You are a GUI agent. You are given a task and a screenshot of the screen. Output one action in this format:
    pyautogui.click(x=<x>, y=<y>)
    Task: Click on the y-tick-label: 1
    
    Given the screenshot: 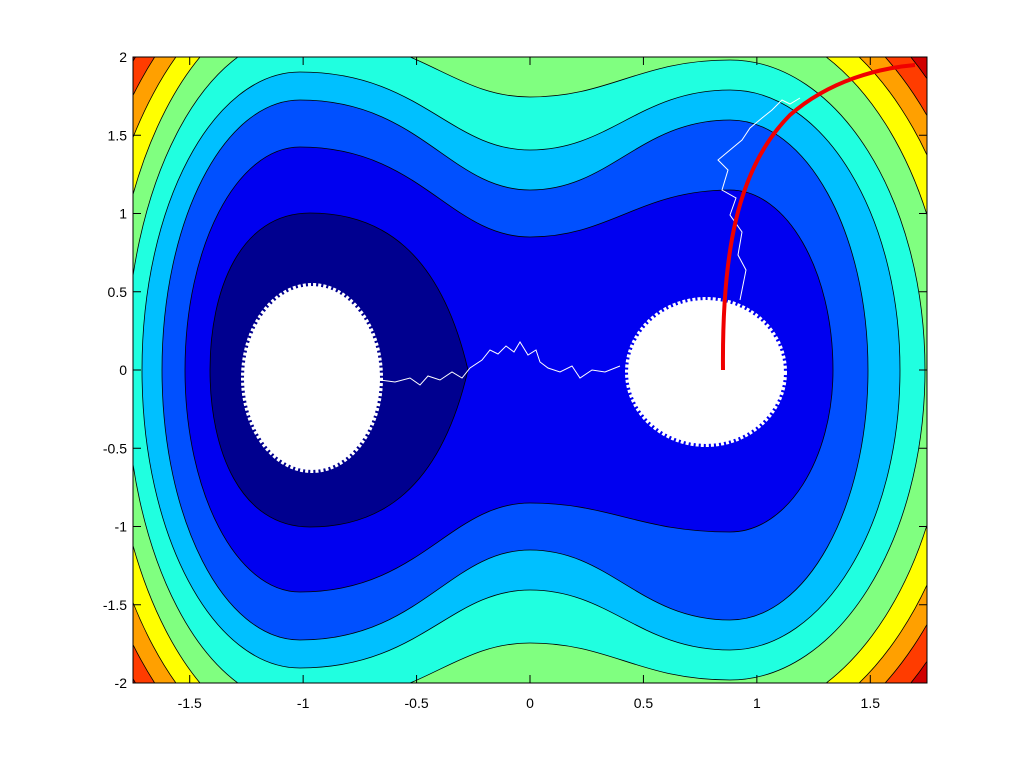 What is the action you would take?
    pyautogui.click(x=123, y=214)
    